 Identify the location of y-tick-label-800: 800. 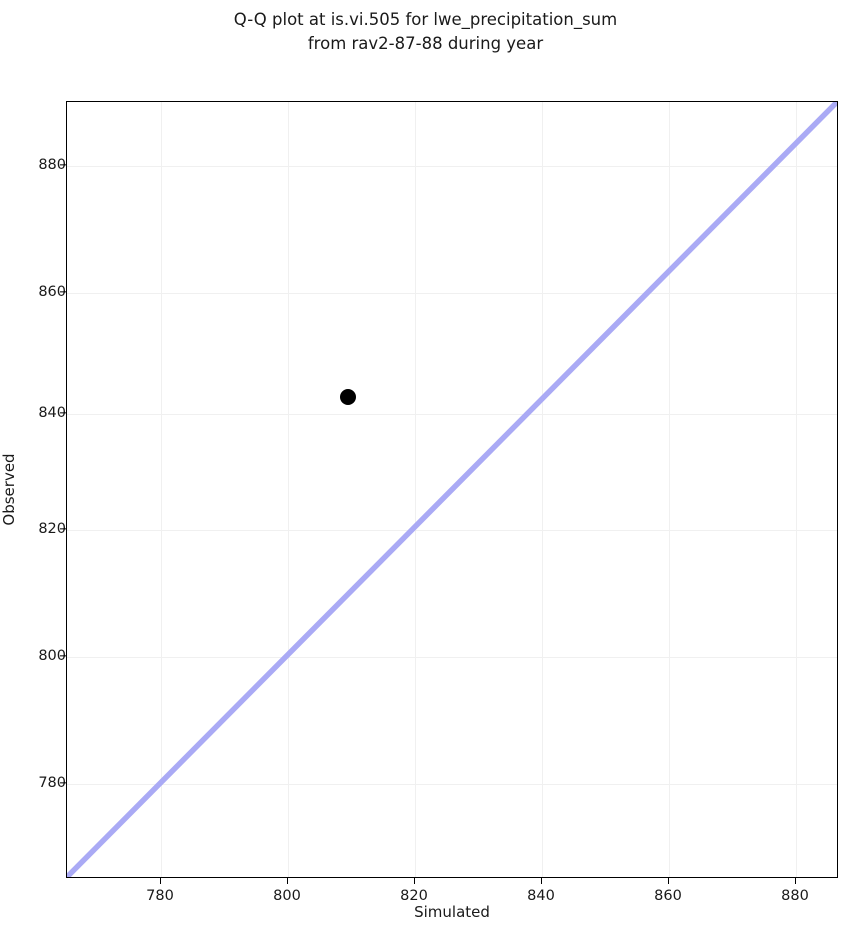
(52, 656).